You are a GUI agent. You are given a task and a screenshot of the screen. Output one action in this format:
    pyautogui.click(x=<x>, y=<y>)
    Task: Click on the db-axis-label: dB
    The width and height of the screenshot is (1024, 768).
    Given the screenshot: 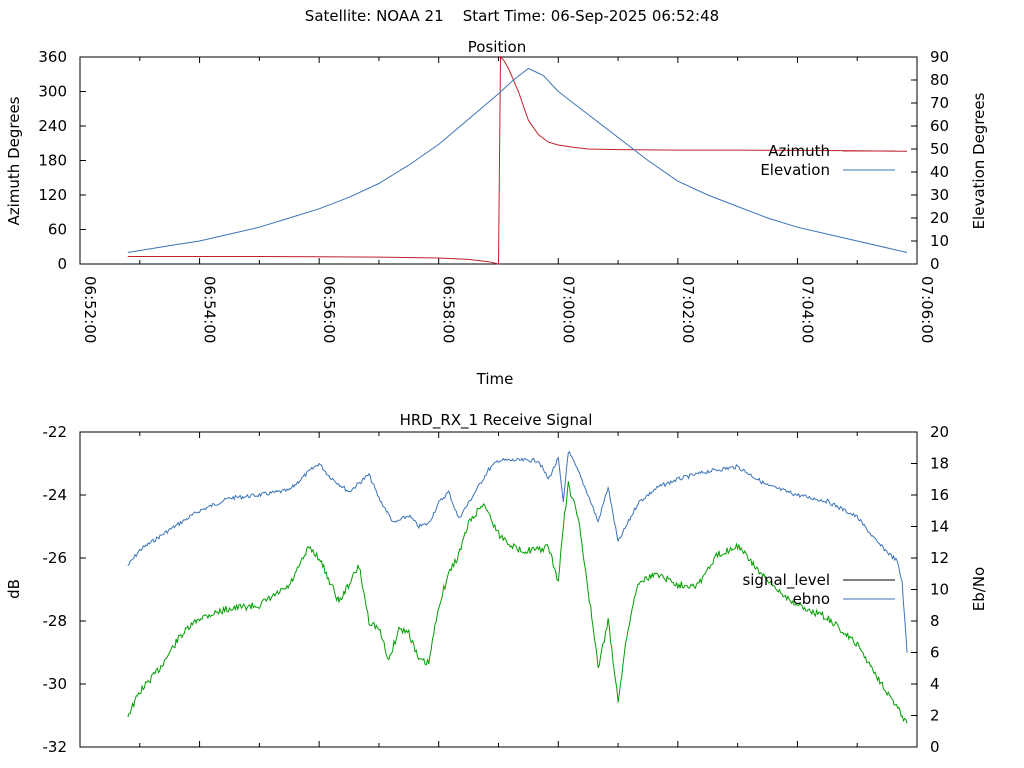 What is the action you would take?
    pyautogui.click(x=14, y=589)
    